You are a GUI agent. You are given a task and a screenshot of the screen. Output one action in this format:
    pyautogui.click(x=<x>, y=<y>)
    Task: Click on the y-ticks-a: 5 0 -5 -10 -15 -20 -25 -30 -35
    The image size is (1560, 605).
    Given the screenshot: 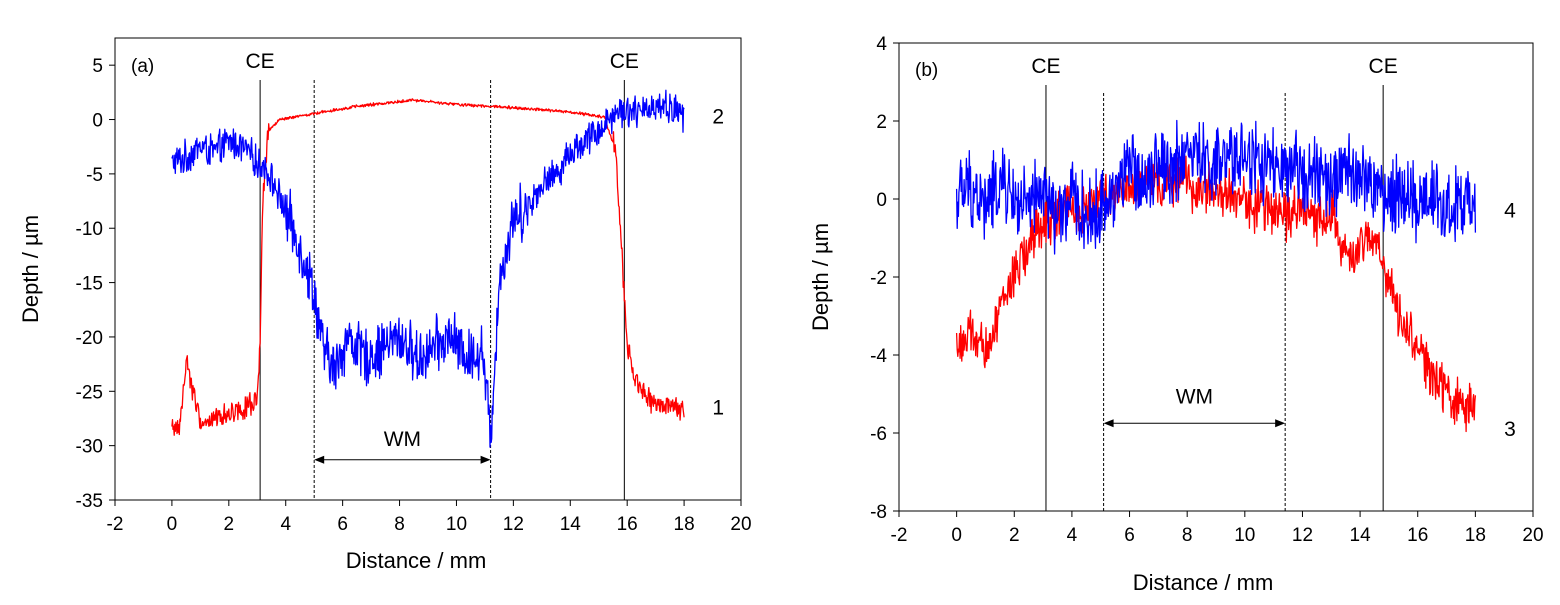 What is the action you would take?
    pyautogui.click(x=95, y=284)
    